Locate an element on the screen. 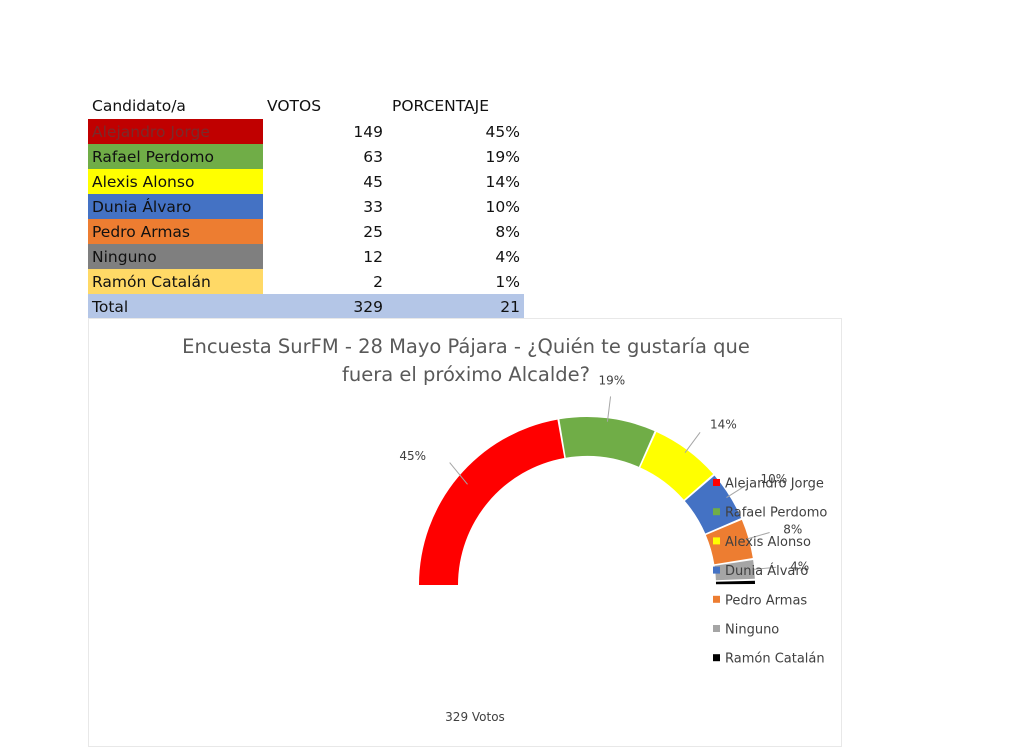 This screenshot has height=748, width=1024. legend-swatch-ramon-catalan is located at coordinates (716, 658).